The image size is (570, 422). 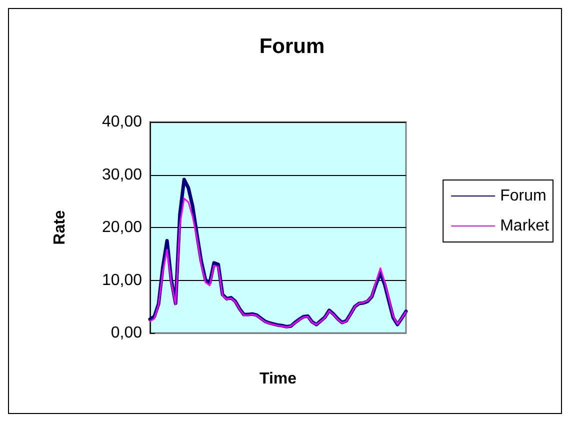 What do you see at coordinates (278, 379) in the screenshot?
I see `x-axis-title: Time` at bounding box center [278, 379].